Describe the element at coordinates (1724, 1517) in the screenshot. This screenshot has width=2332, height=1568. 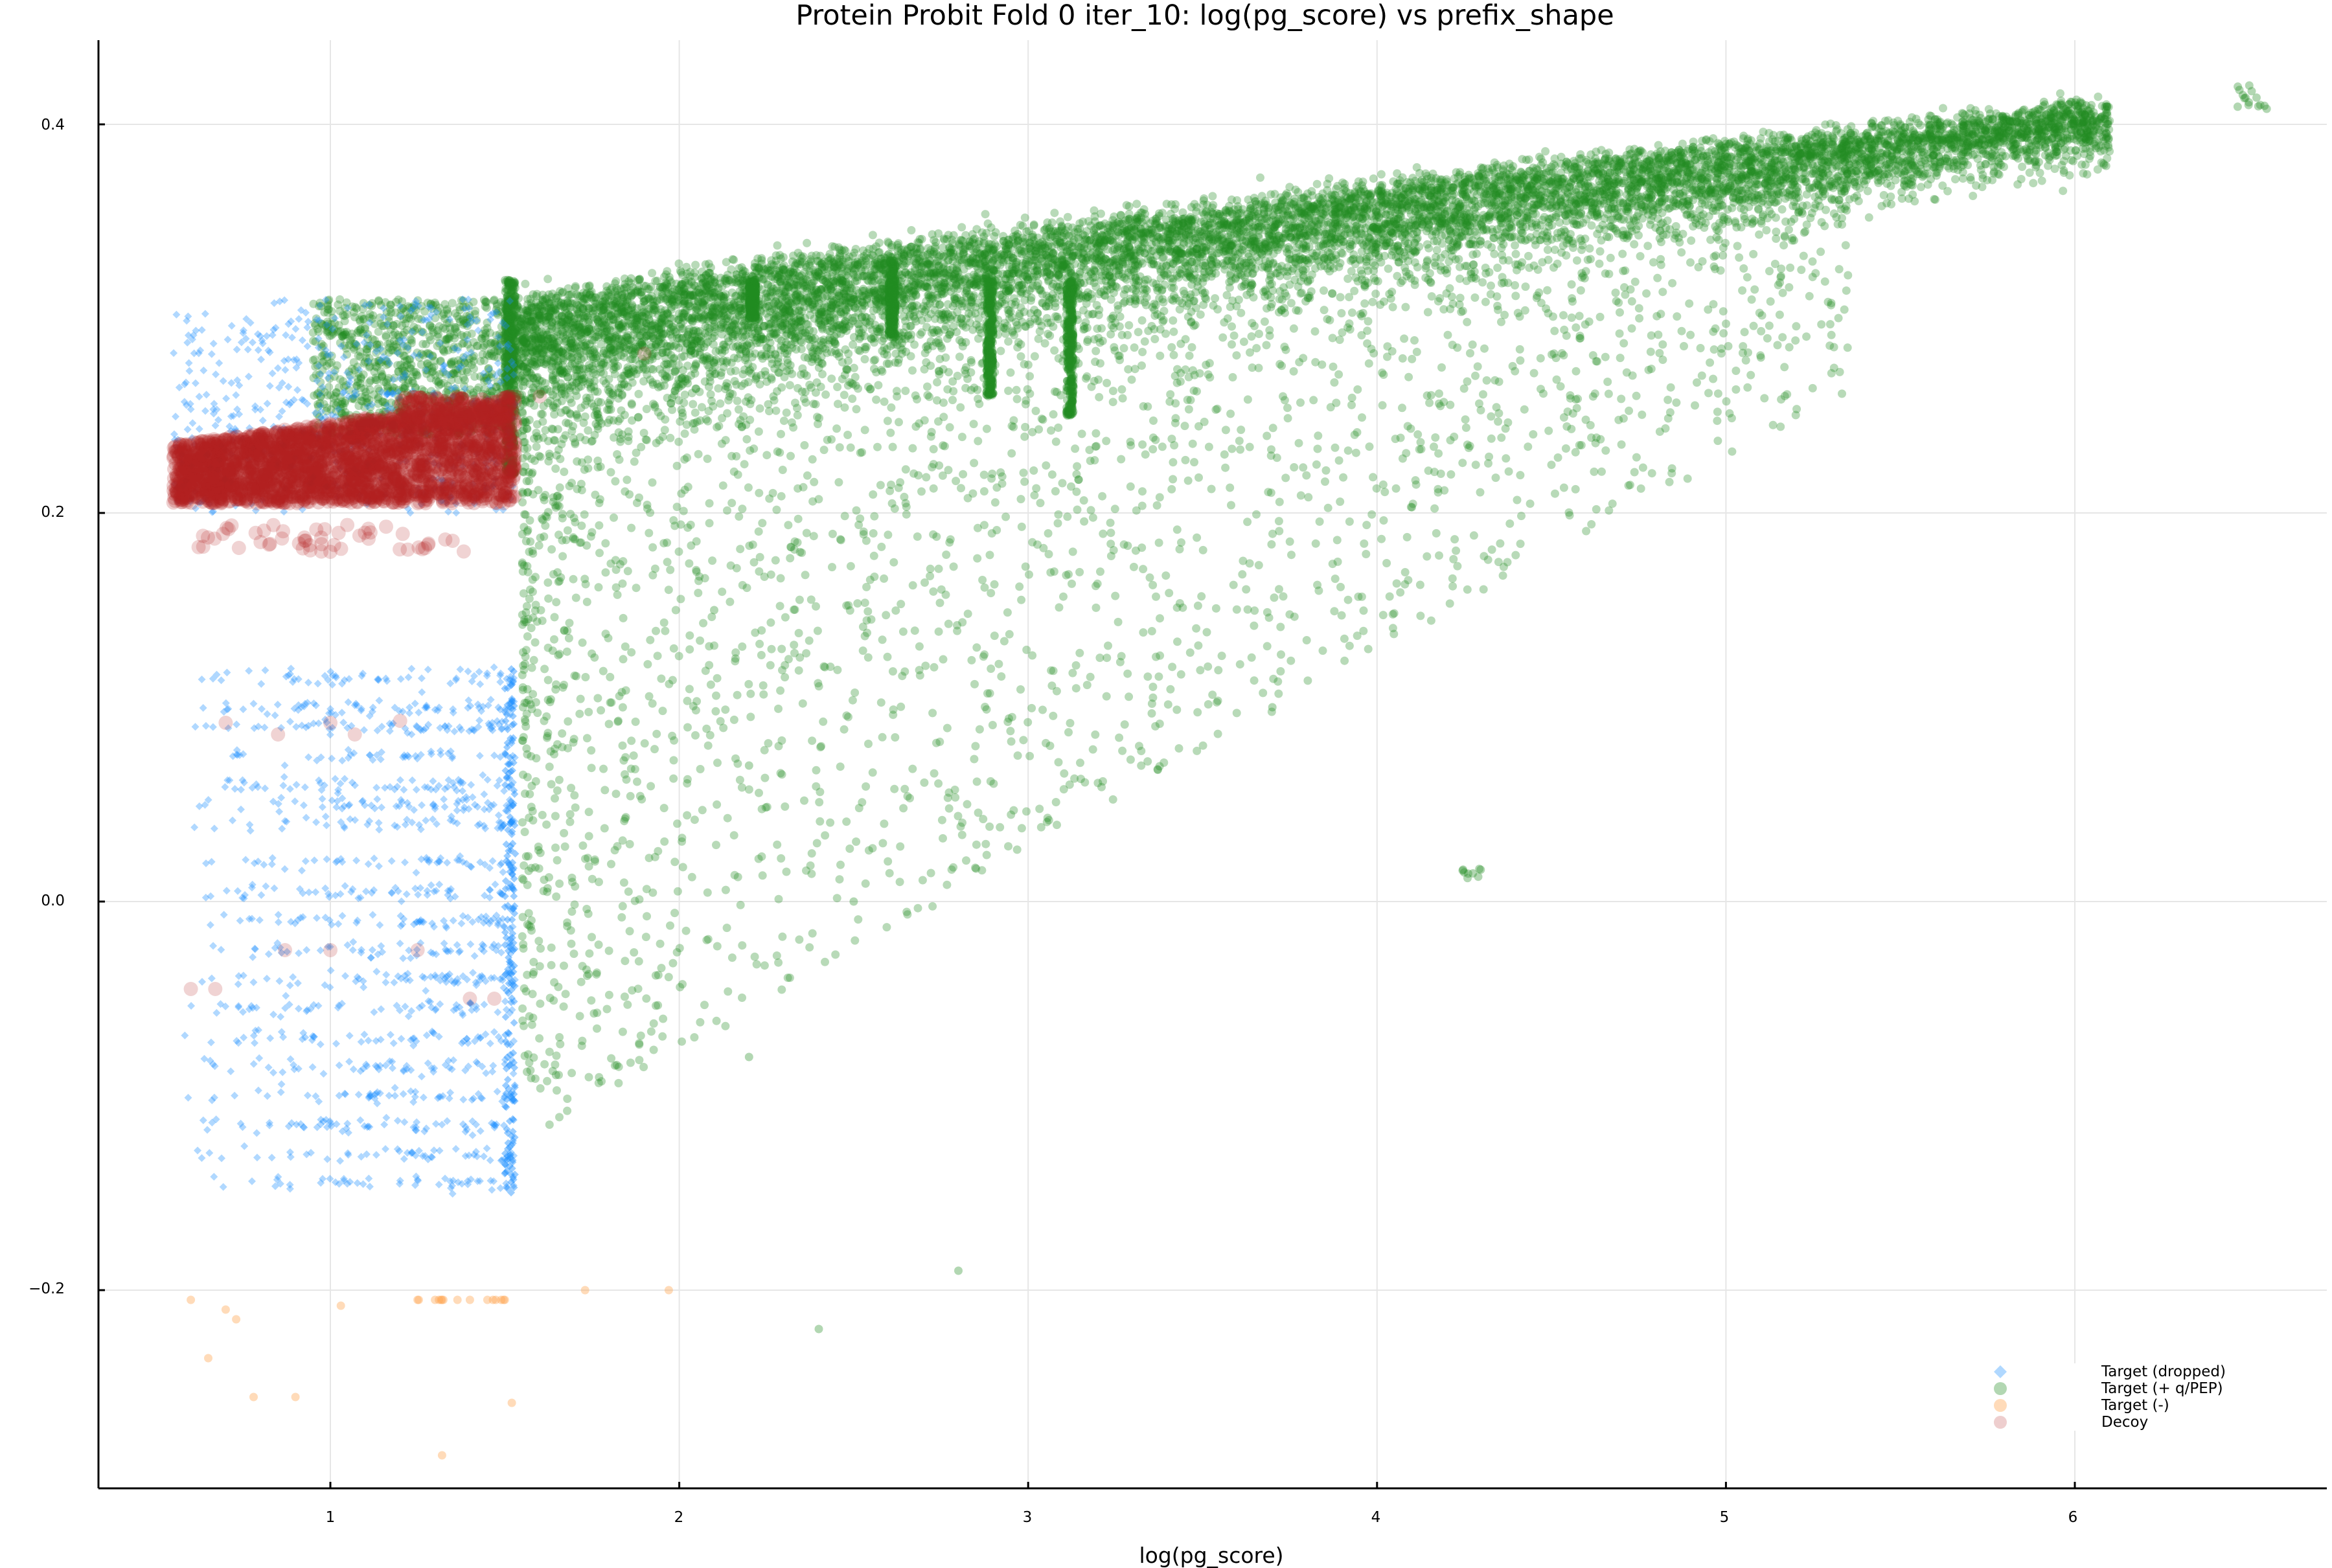
I see `x-tick-label: 5` at that location.